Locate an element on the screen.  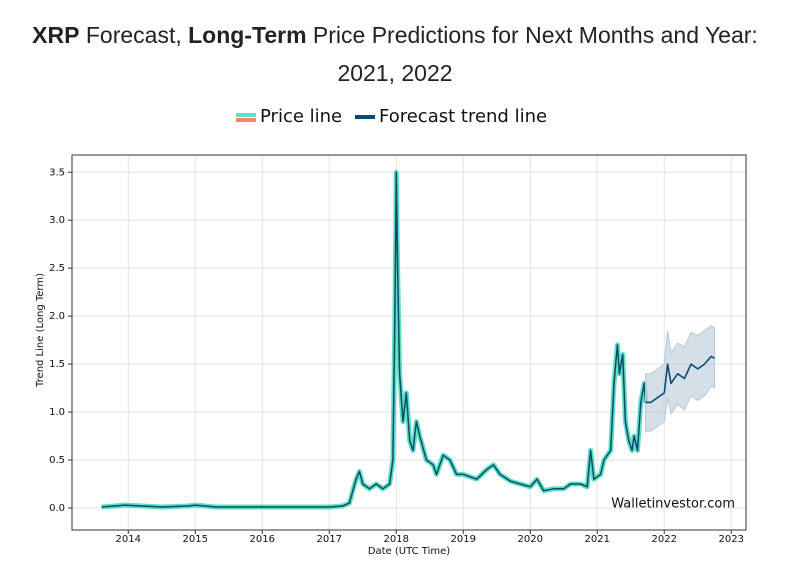
x-tick-label: 2020 is located at coordinates (530, 539).